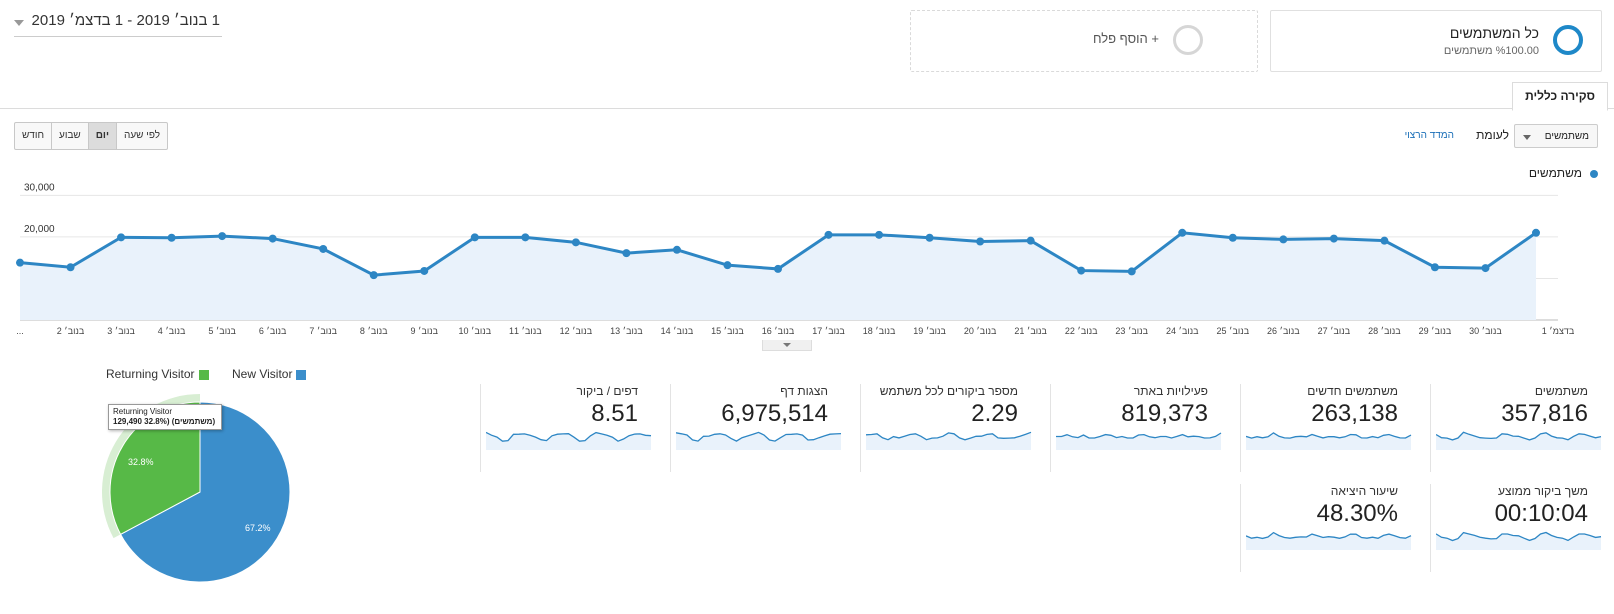 The image size is (1614, 614). What do you see at coordinates (164, 421) in the screenshot?
I see `tooltip-line2: 129,490 32.8%) (משתמשים)` at bounding box center [164, 421].